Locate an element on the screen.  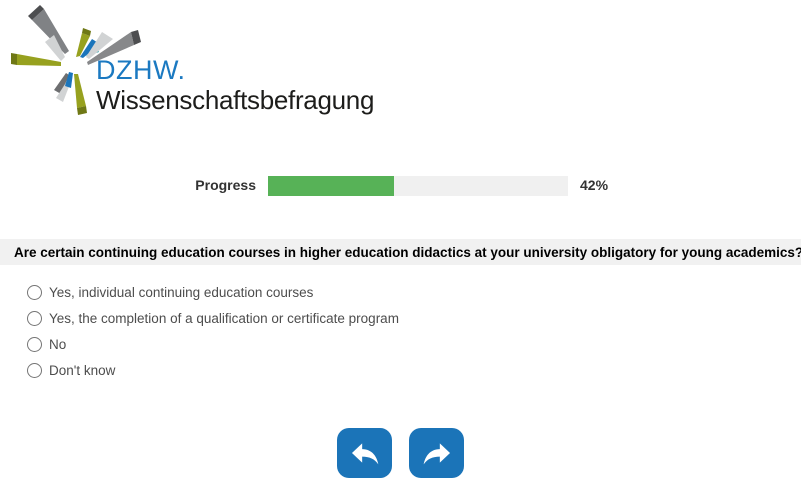
logo-brand-text: DZHW. is located at coordinates (141, 70).